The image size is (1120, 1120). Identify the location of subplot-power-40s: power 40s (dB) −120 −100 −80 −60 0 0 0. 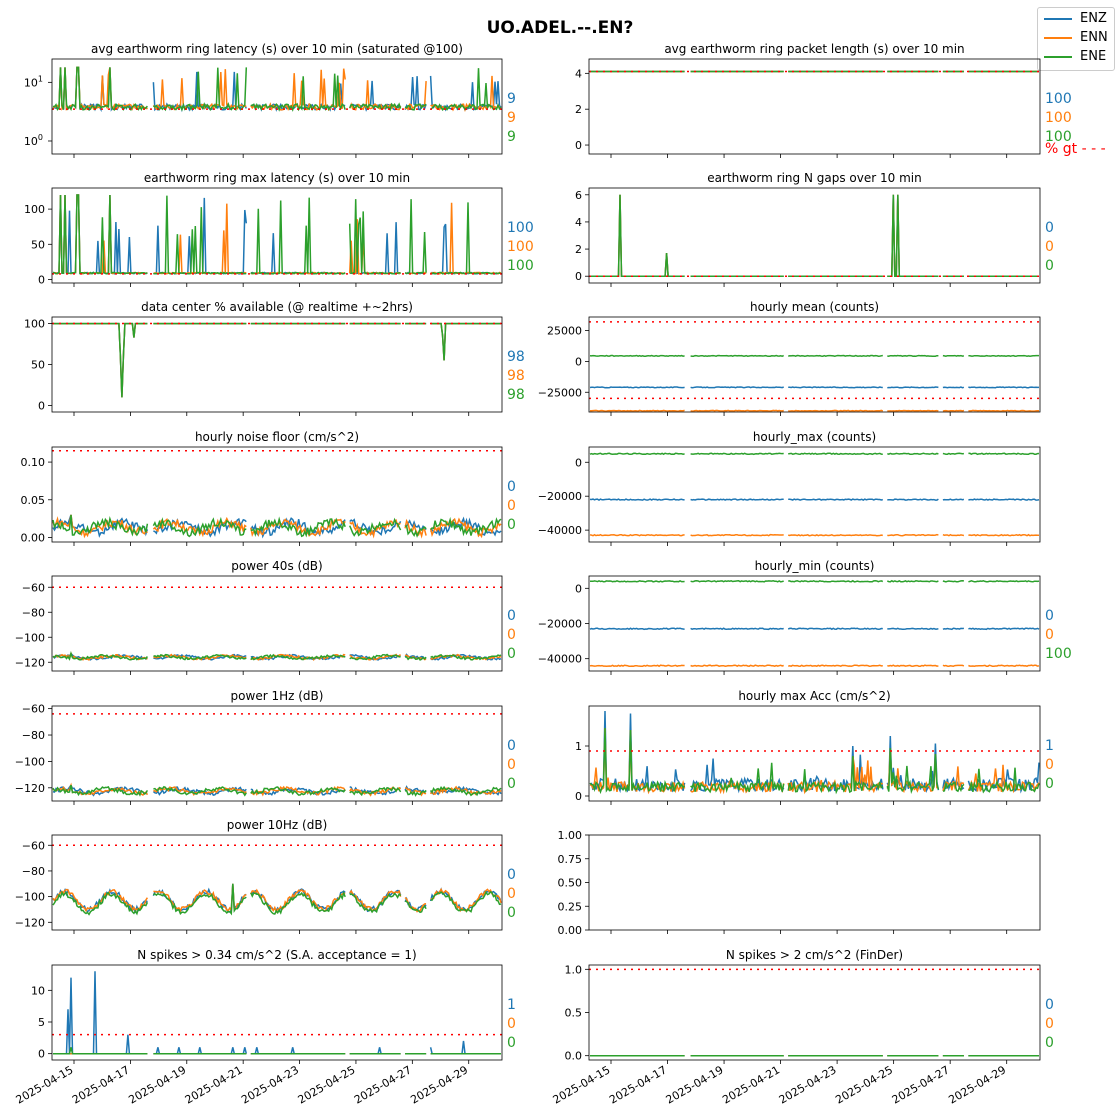
(265, 617).